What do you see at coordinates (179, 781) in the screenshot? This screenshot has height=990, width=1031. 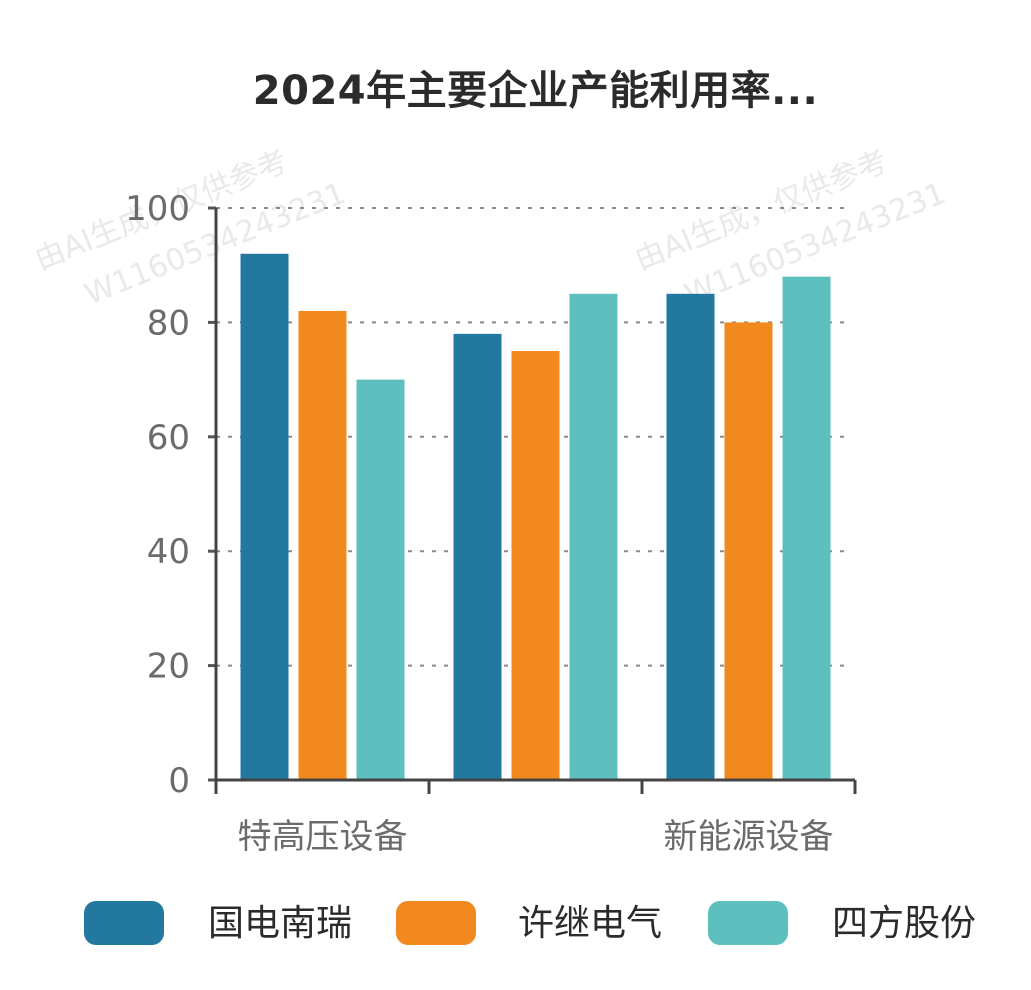 I see `y-tick-label: 0` at bounding box center [179, 781].